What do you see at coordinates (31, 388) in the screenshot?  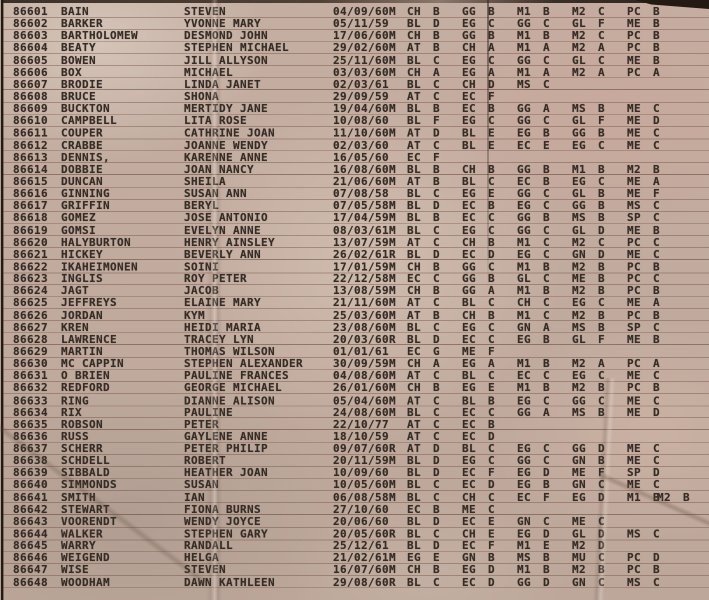 I see `student-number: 86632` at bounding box center [31, 388].